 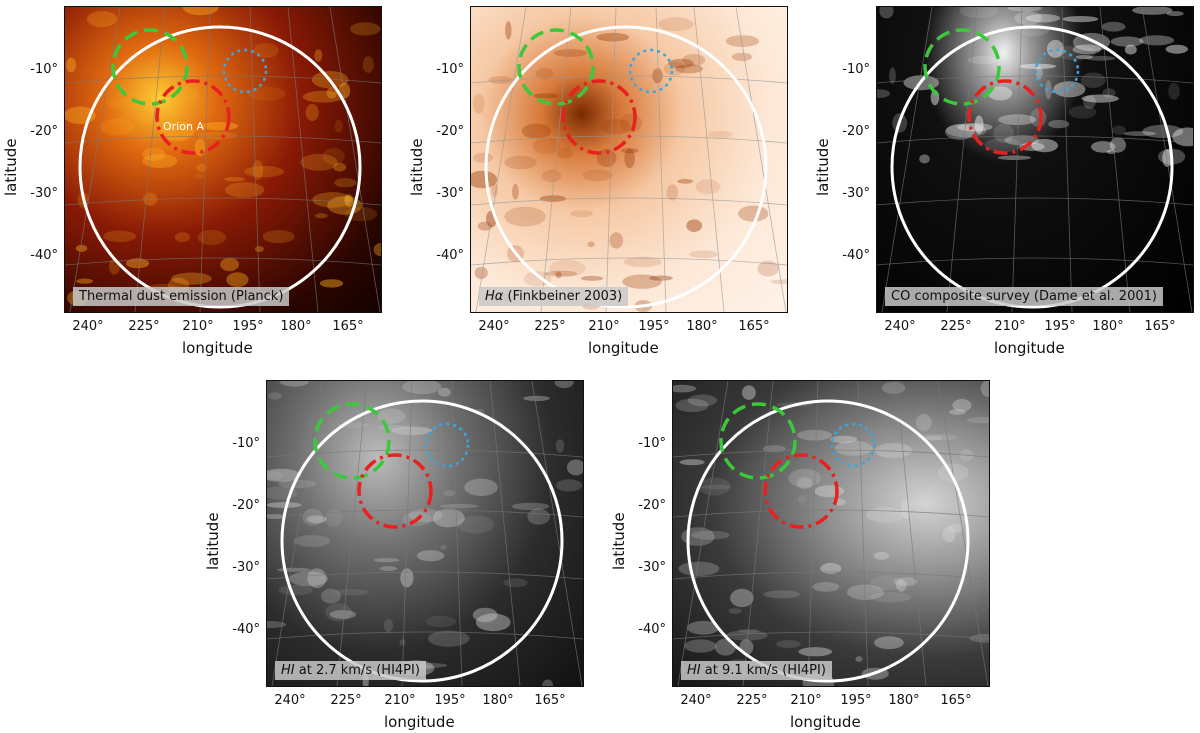 I want to click on panel-label-text: CO composite survey (Dame et al. 2001), so click(x=1024, y=296).